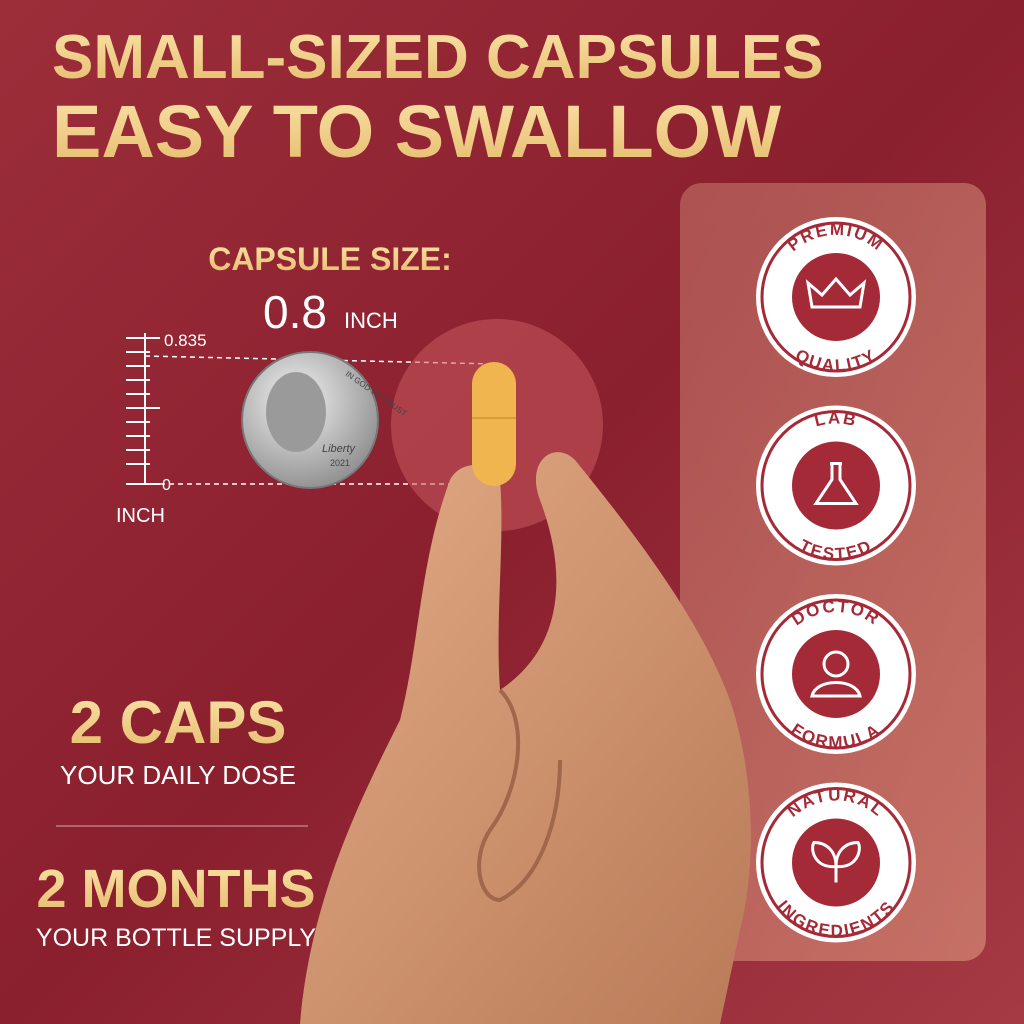 The width and height of the screenshot is (1024, 1024). I want to click on supply-small: YOUR BOTTLE SUPPLY, so click(176, 938).